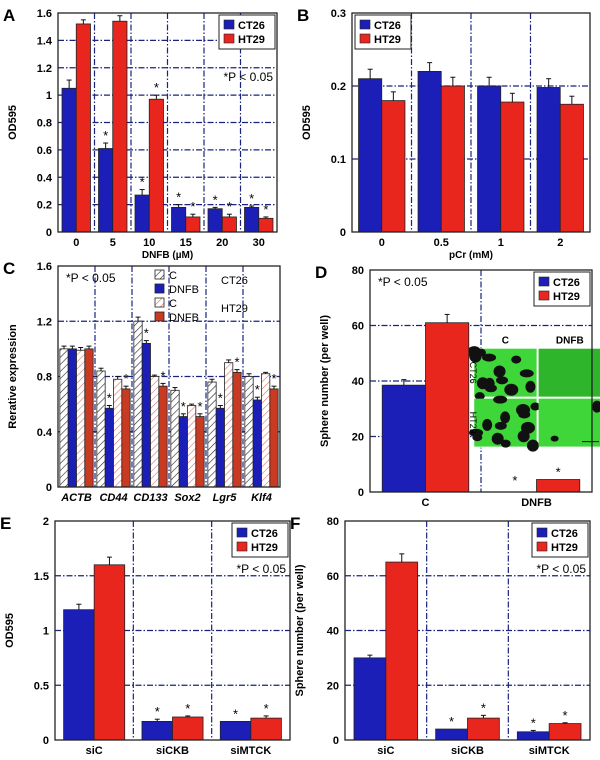 The image size is (600, 760). Describe the element at coordinates (333, 632) in the screenshot. I see `y-tick-label: 40` at that location.